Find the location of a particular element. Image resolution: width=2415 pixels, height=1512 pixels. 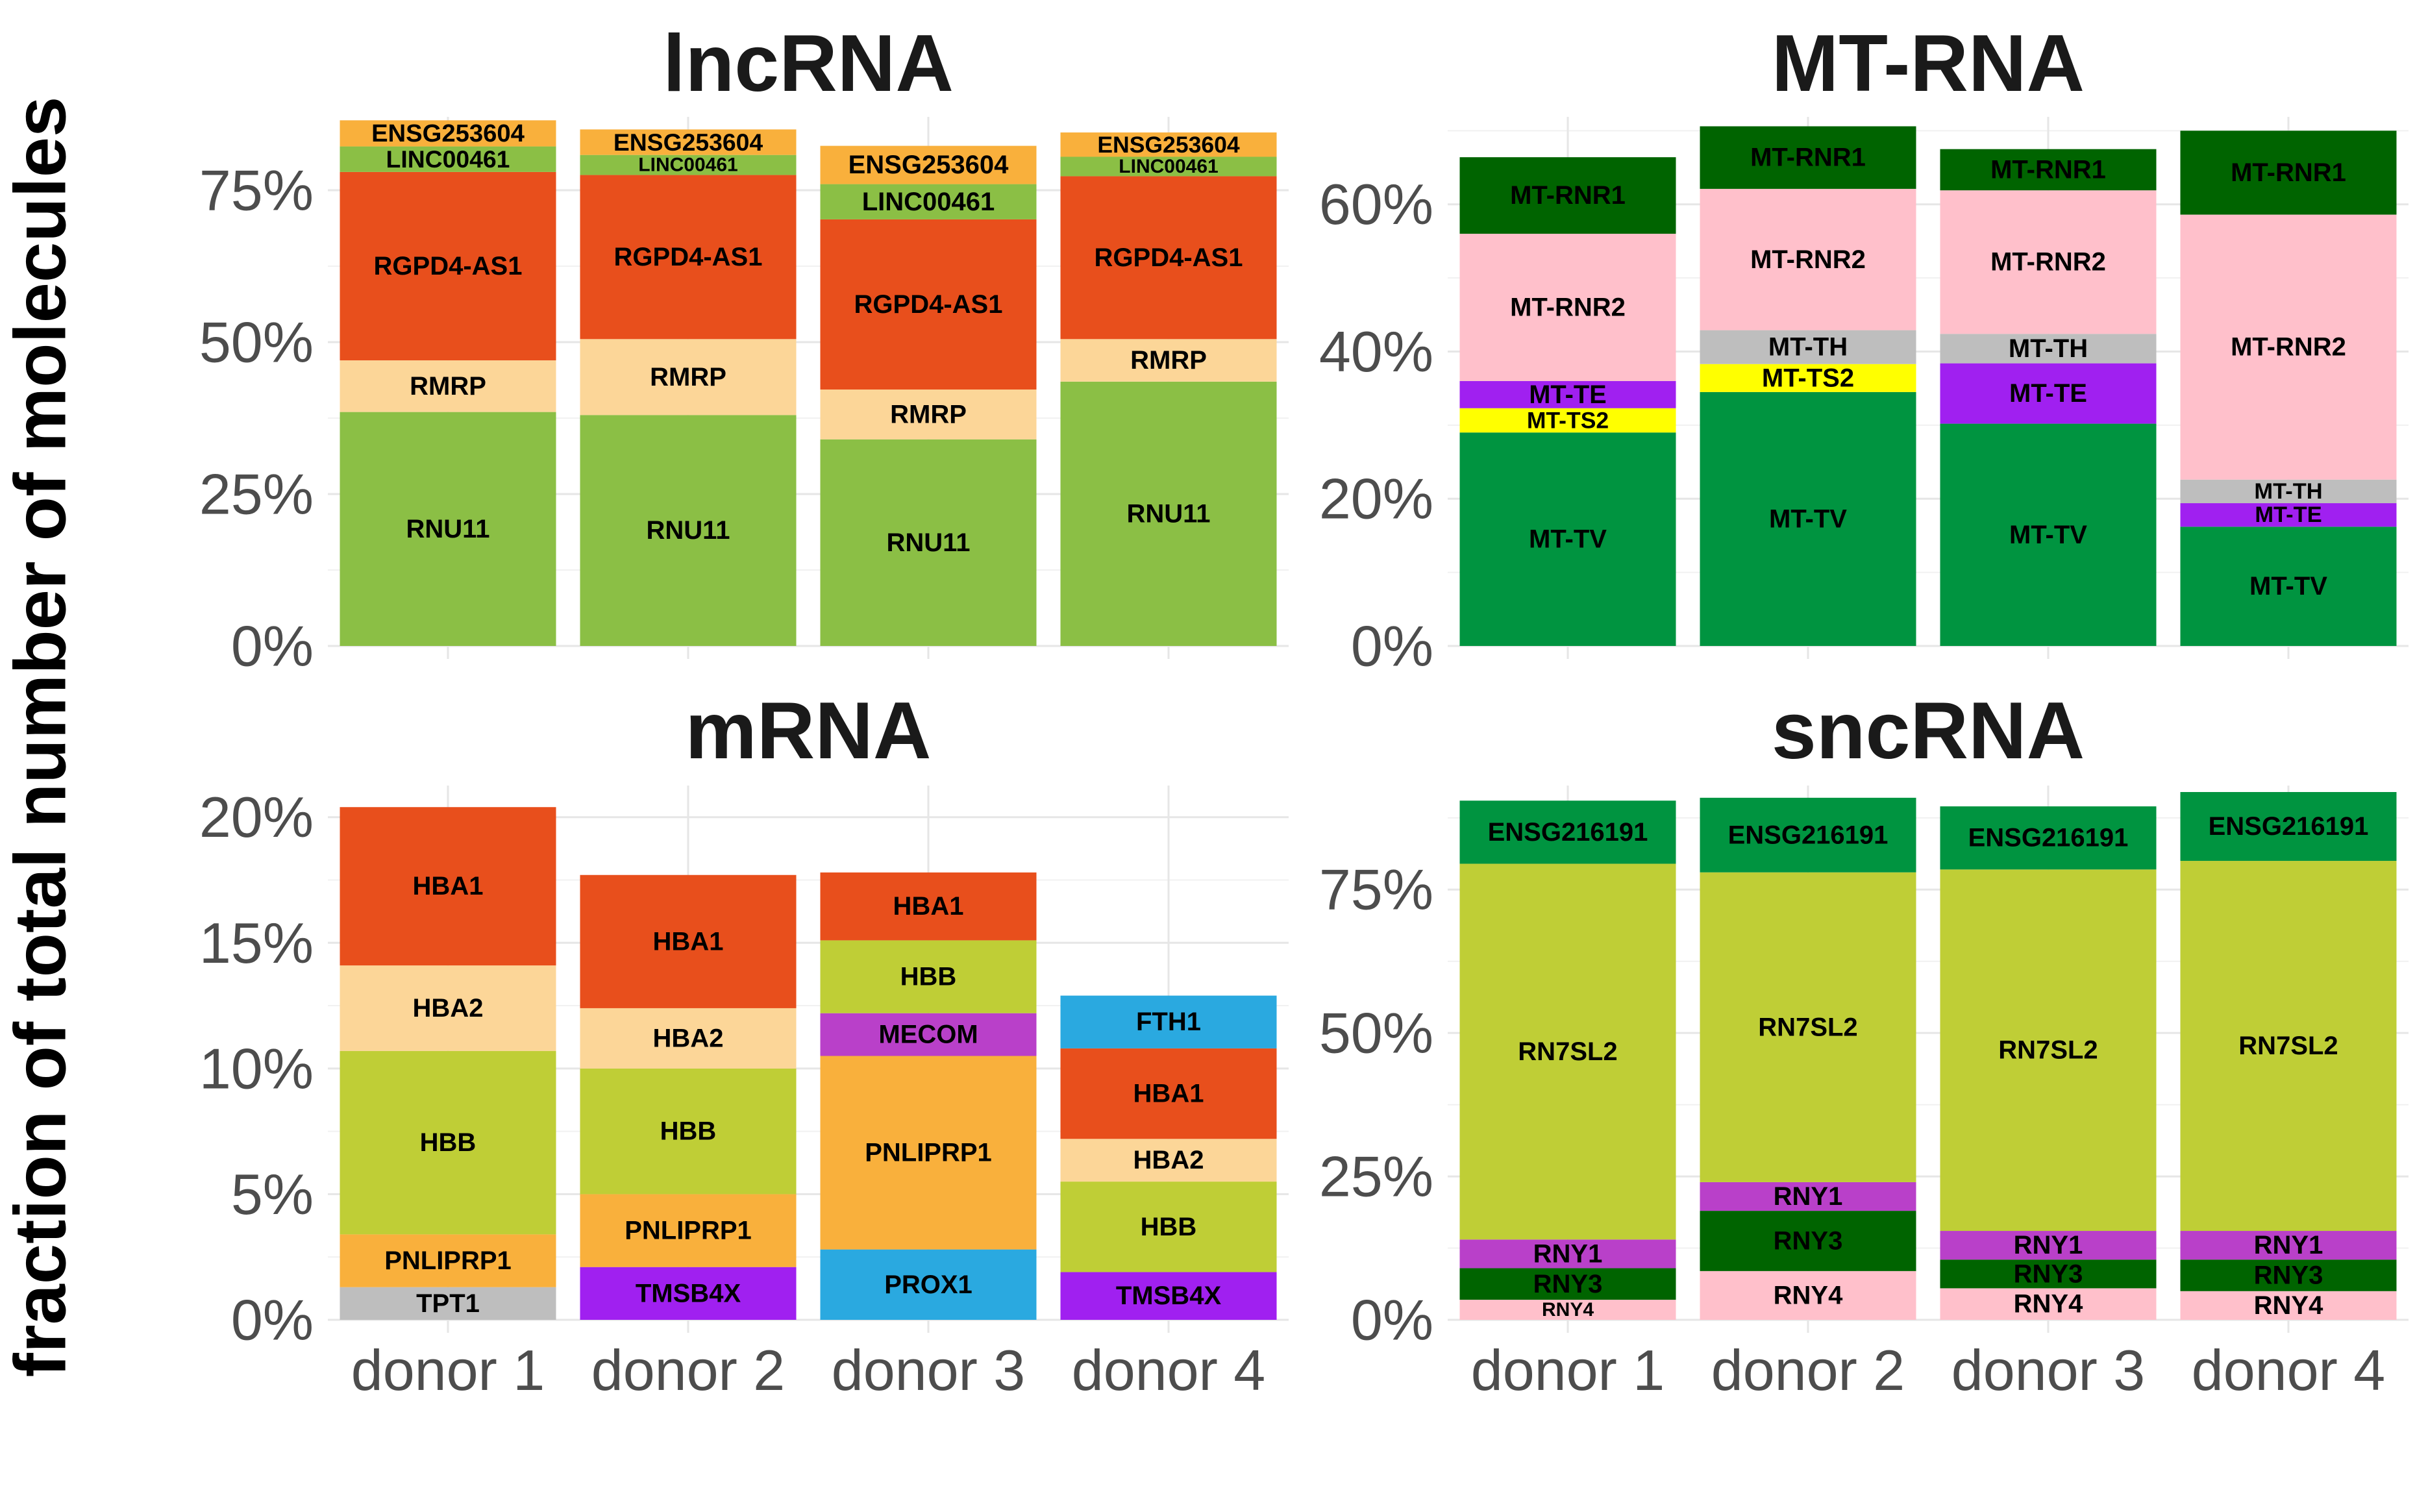

mt-rna-segment-label-mt-tv: MT-TV is located at coordinates (1568, 539).